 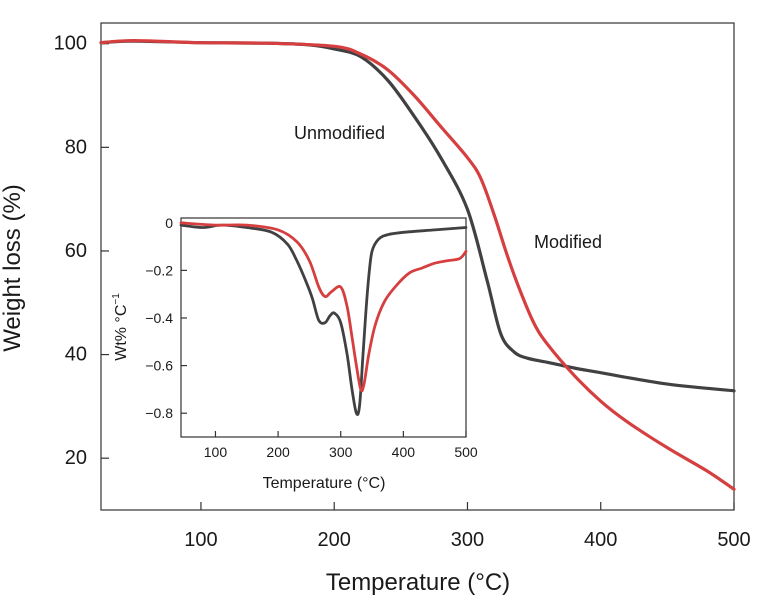 I want to click on main-x-tick-label: 300, so click(x=467, y=540).